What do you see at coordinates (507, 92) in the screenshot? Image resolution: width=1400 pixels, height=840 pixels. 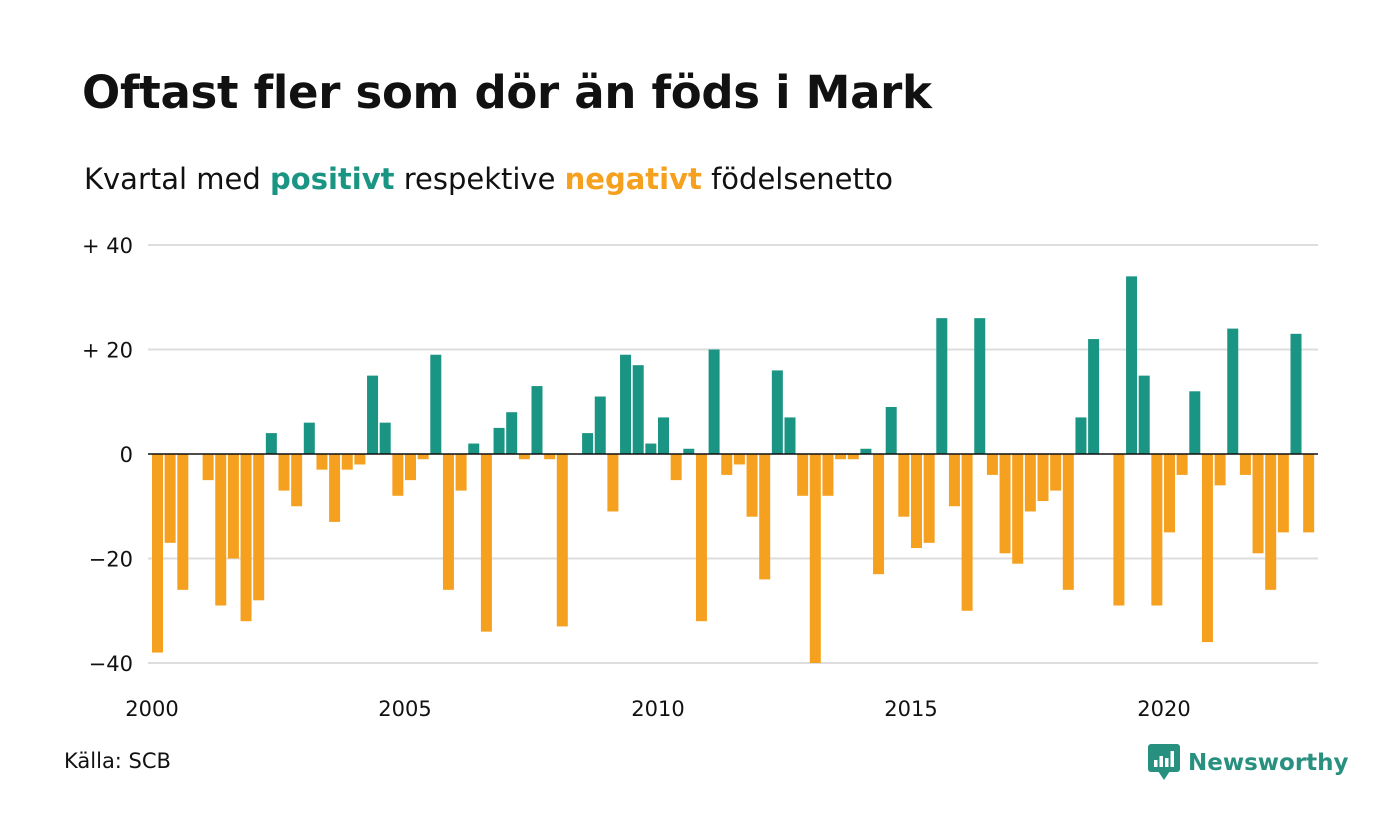 I see `chart-title: Oftast fler som dör än föds i Mark` at bounding box center [507, 92].